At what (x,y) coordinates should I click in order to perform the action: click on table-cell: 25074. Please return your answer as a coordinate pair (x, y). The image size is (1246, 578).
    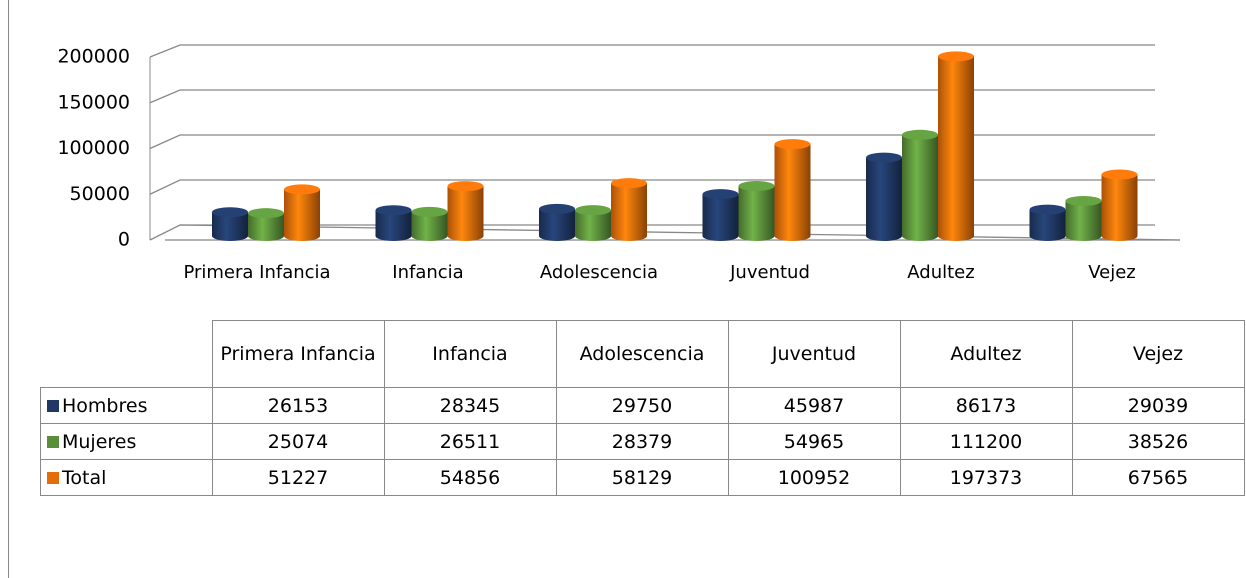
    Looking at the image, I should click on (298, 441).